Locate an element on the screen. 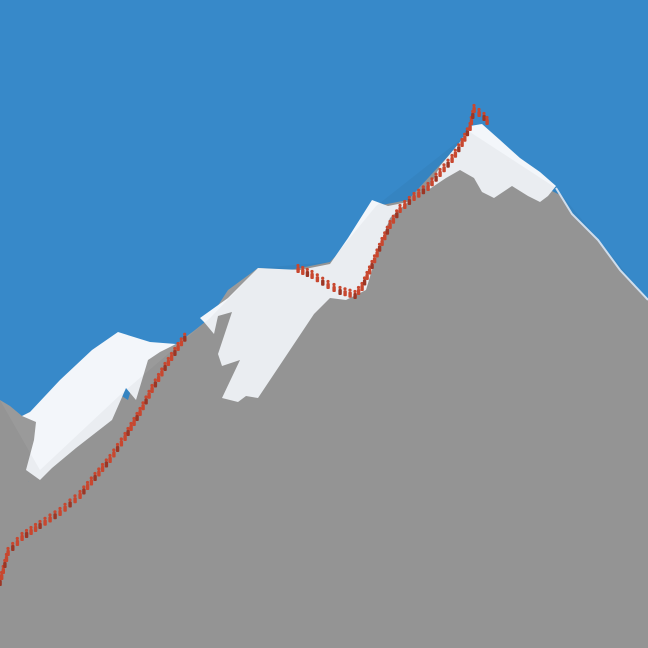 Image resolution: width=648 pixels, height=648 pixels. snow-cap-middle is located at coordinates (304, 301).